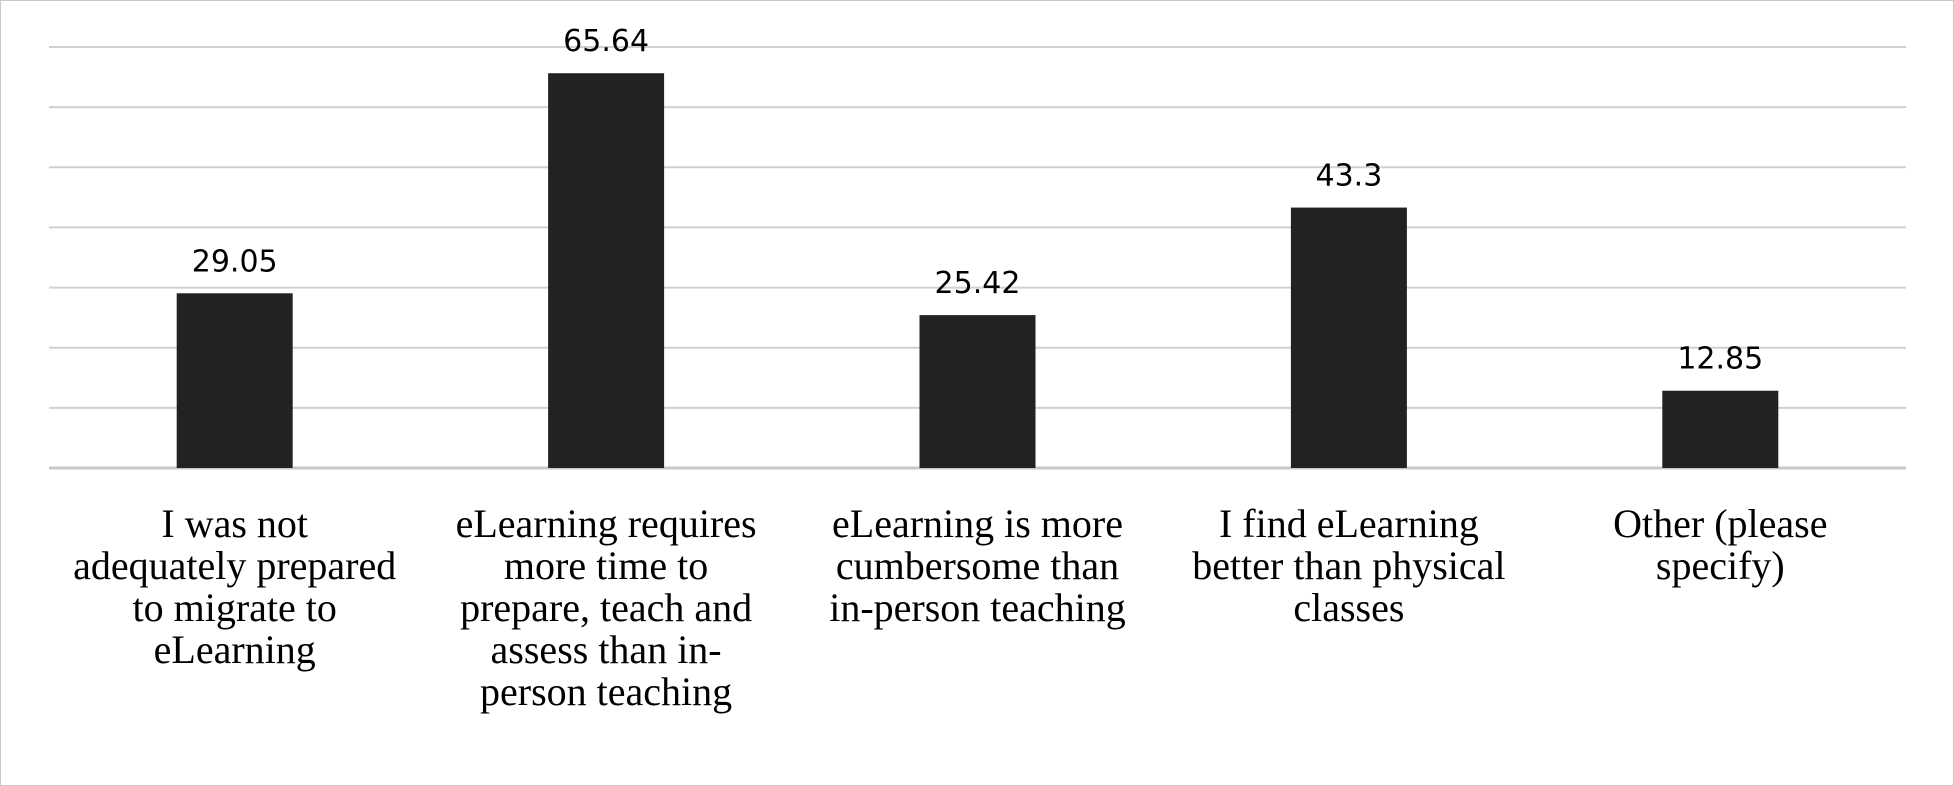 This screenshot has width=1954, height=786. What do you see at coordinates (978, 283) in the screenshot?
I see `data-label-3: 25.42` at bounding box center [978, 283].